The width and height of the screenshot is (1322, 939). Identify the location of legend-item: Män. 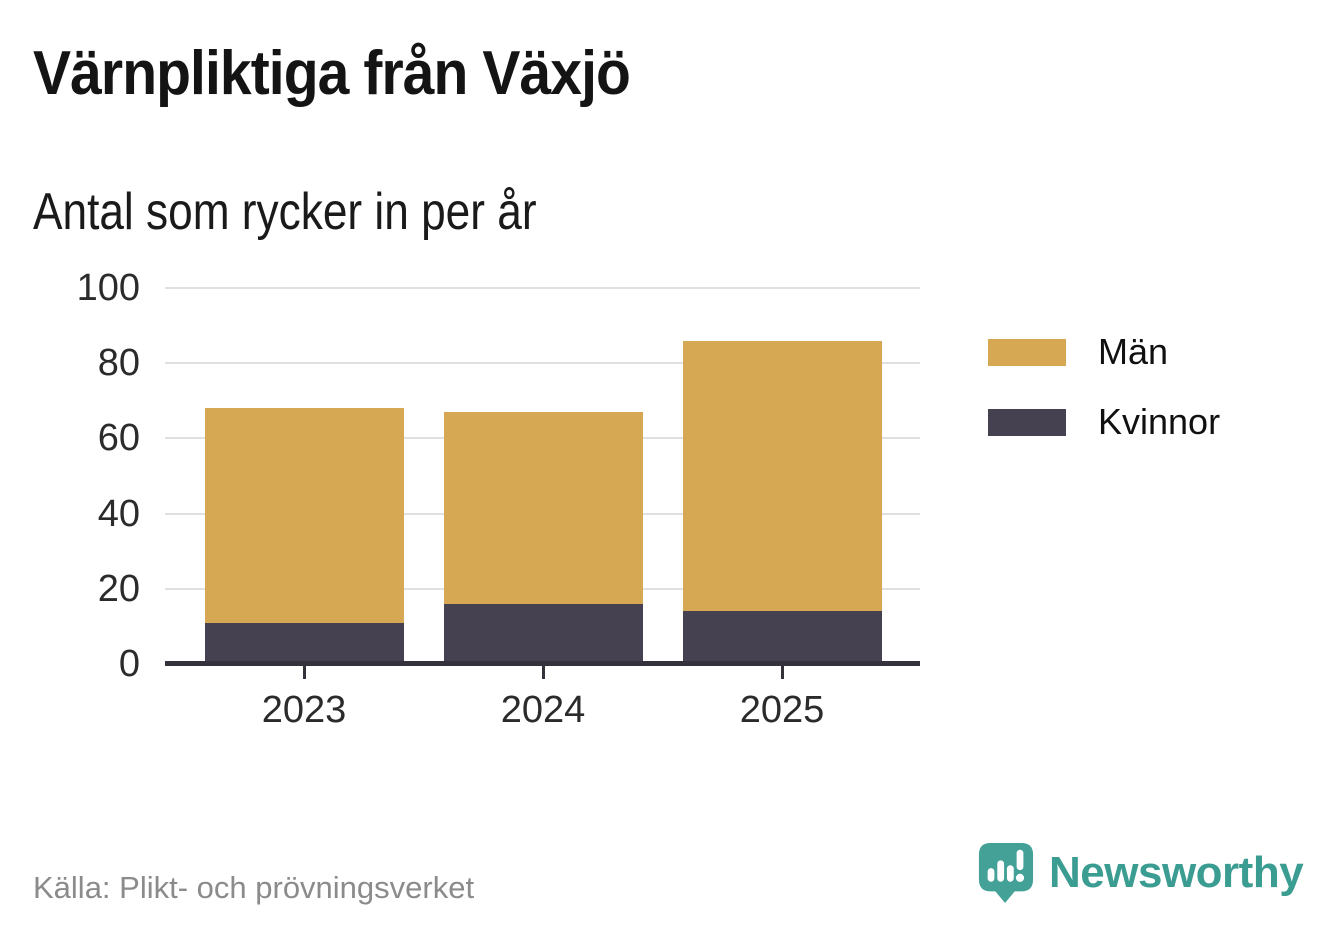
(1104, 352).